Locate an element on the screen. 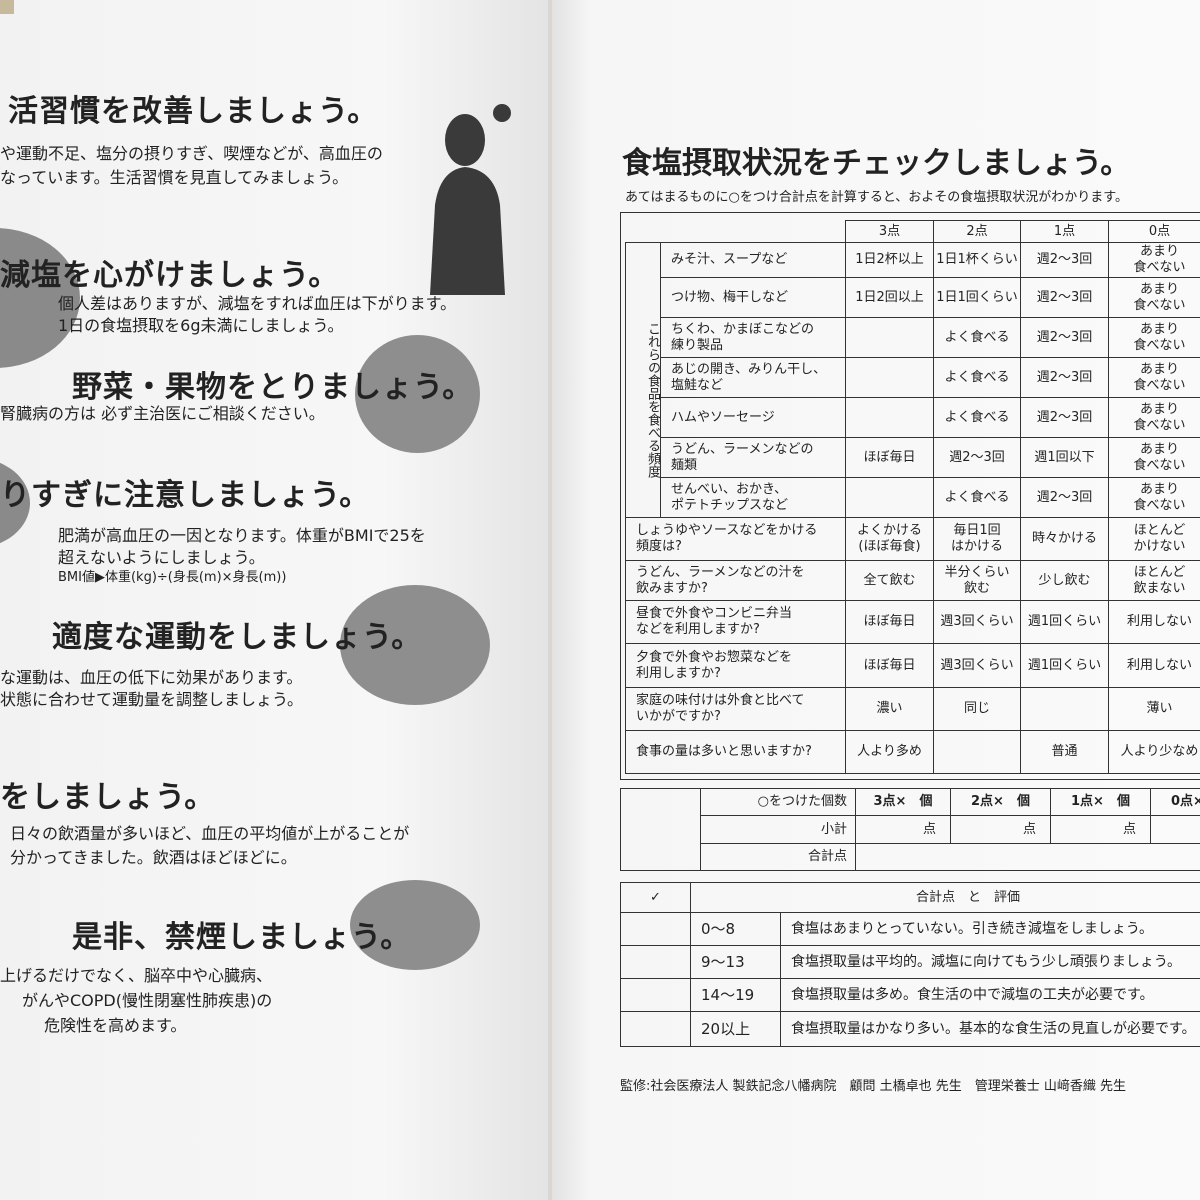 The height and width of the screenshot is (1200, 1200). row-item: つけ物、梅干しなど is located at coordinates (753, 297).